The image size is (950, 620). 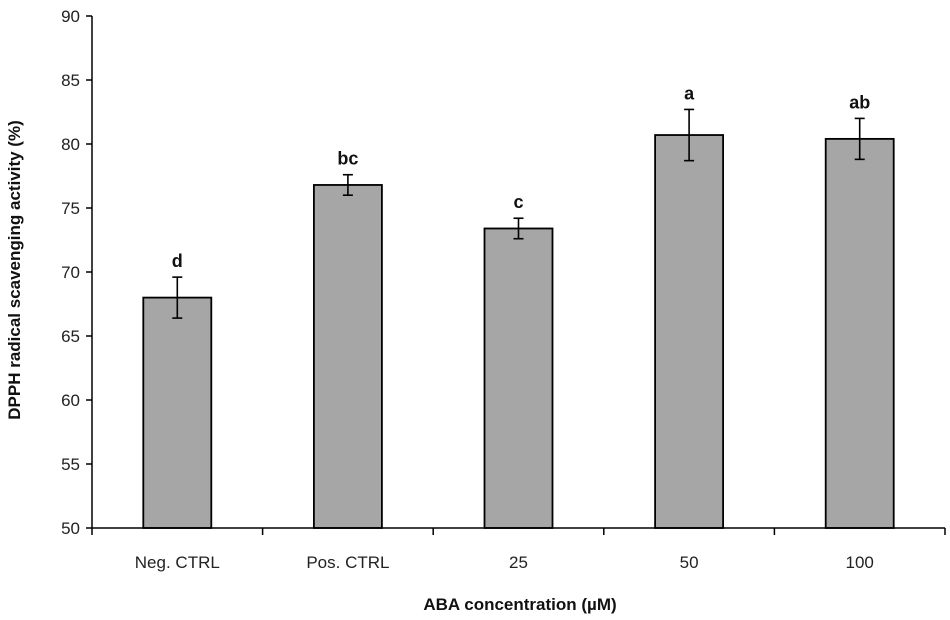 What do you see at coordinates (347, 159) in the screenshot?
I see `significance-letter: bc` at bounding box center [347, 159].